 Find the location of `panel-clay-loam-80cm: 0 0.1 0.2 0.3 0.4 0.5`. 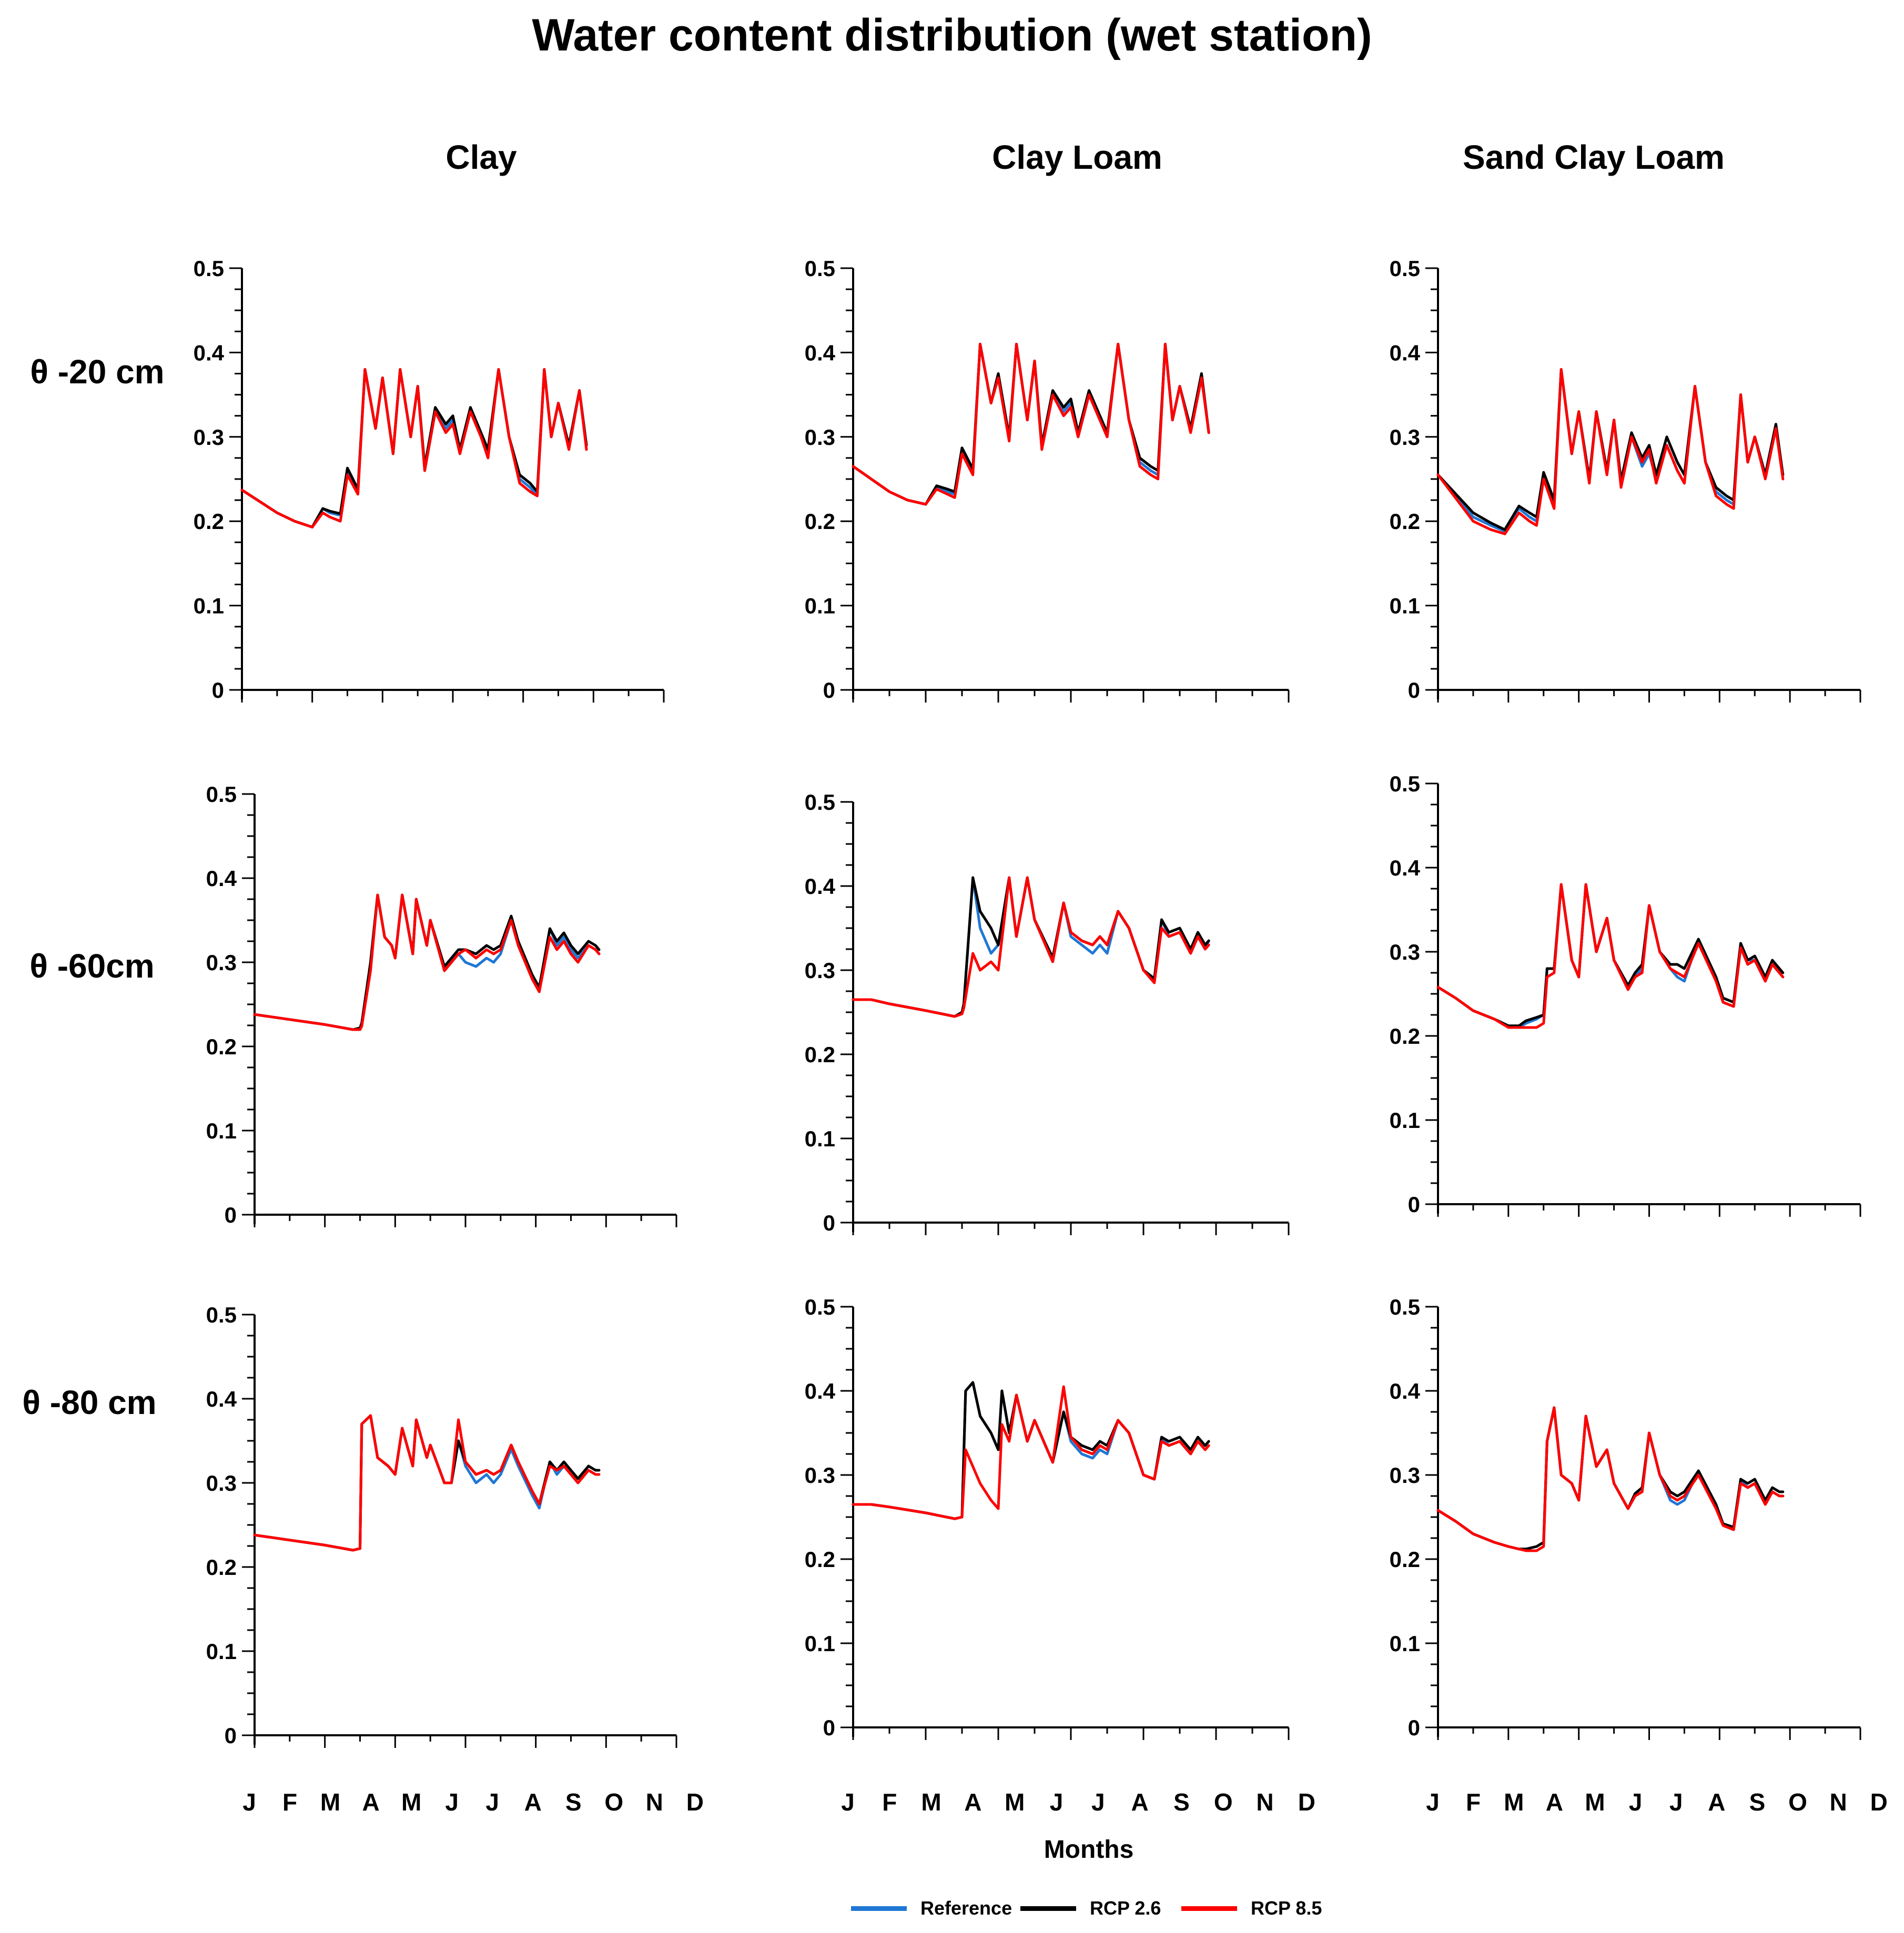

panel-clay-loam-80cm: 0 0.1 0.2 0.3 0.4 0.5 is located at coordinates (1047, 1517).